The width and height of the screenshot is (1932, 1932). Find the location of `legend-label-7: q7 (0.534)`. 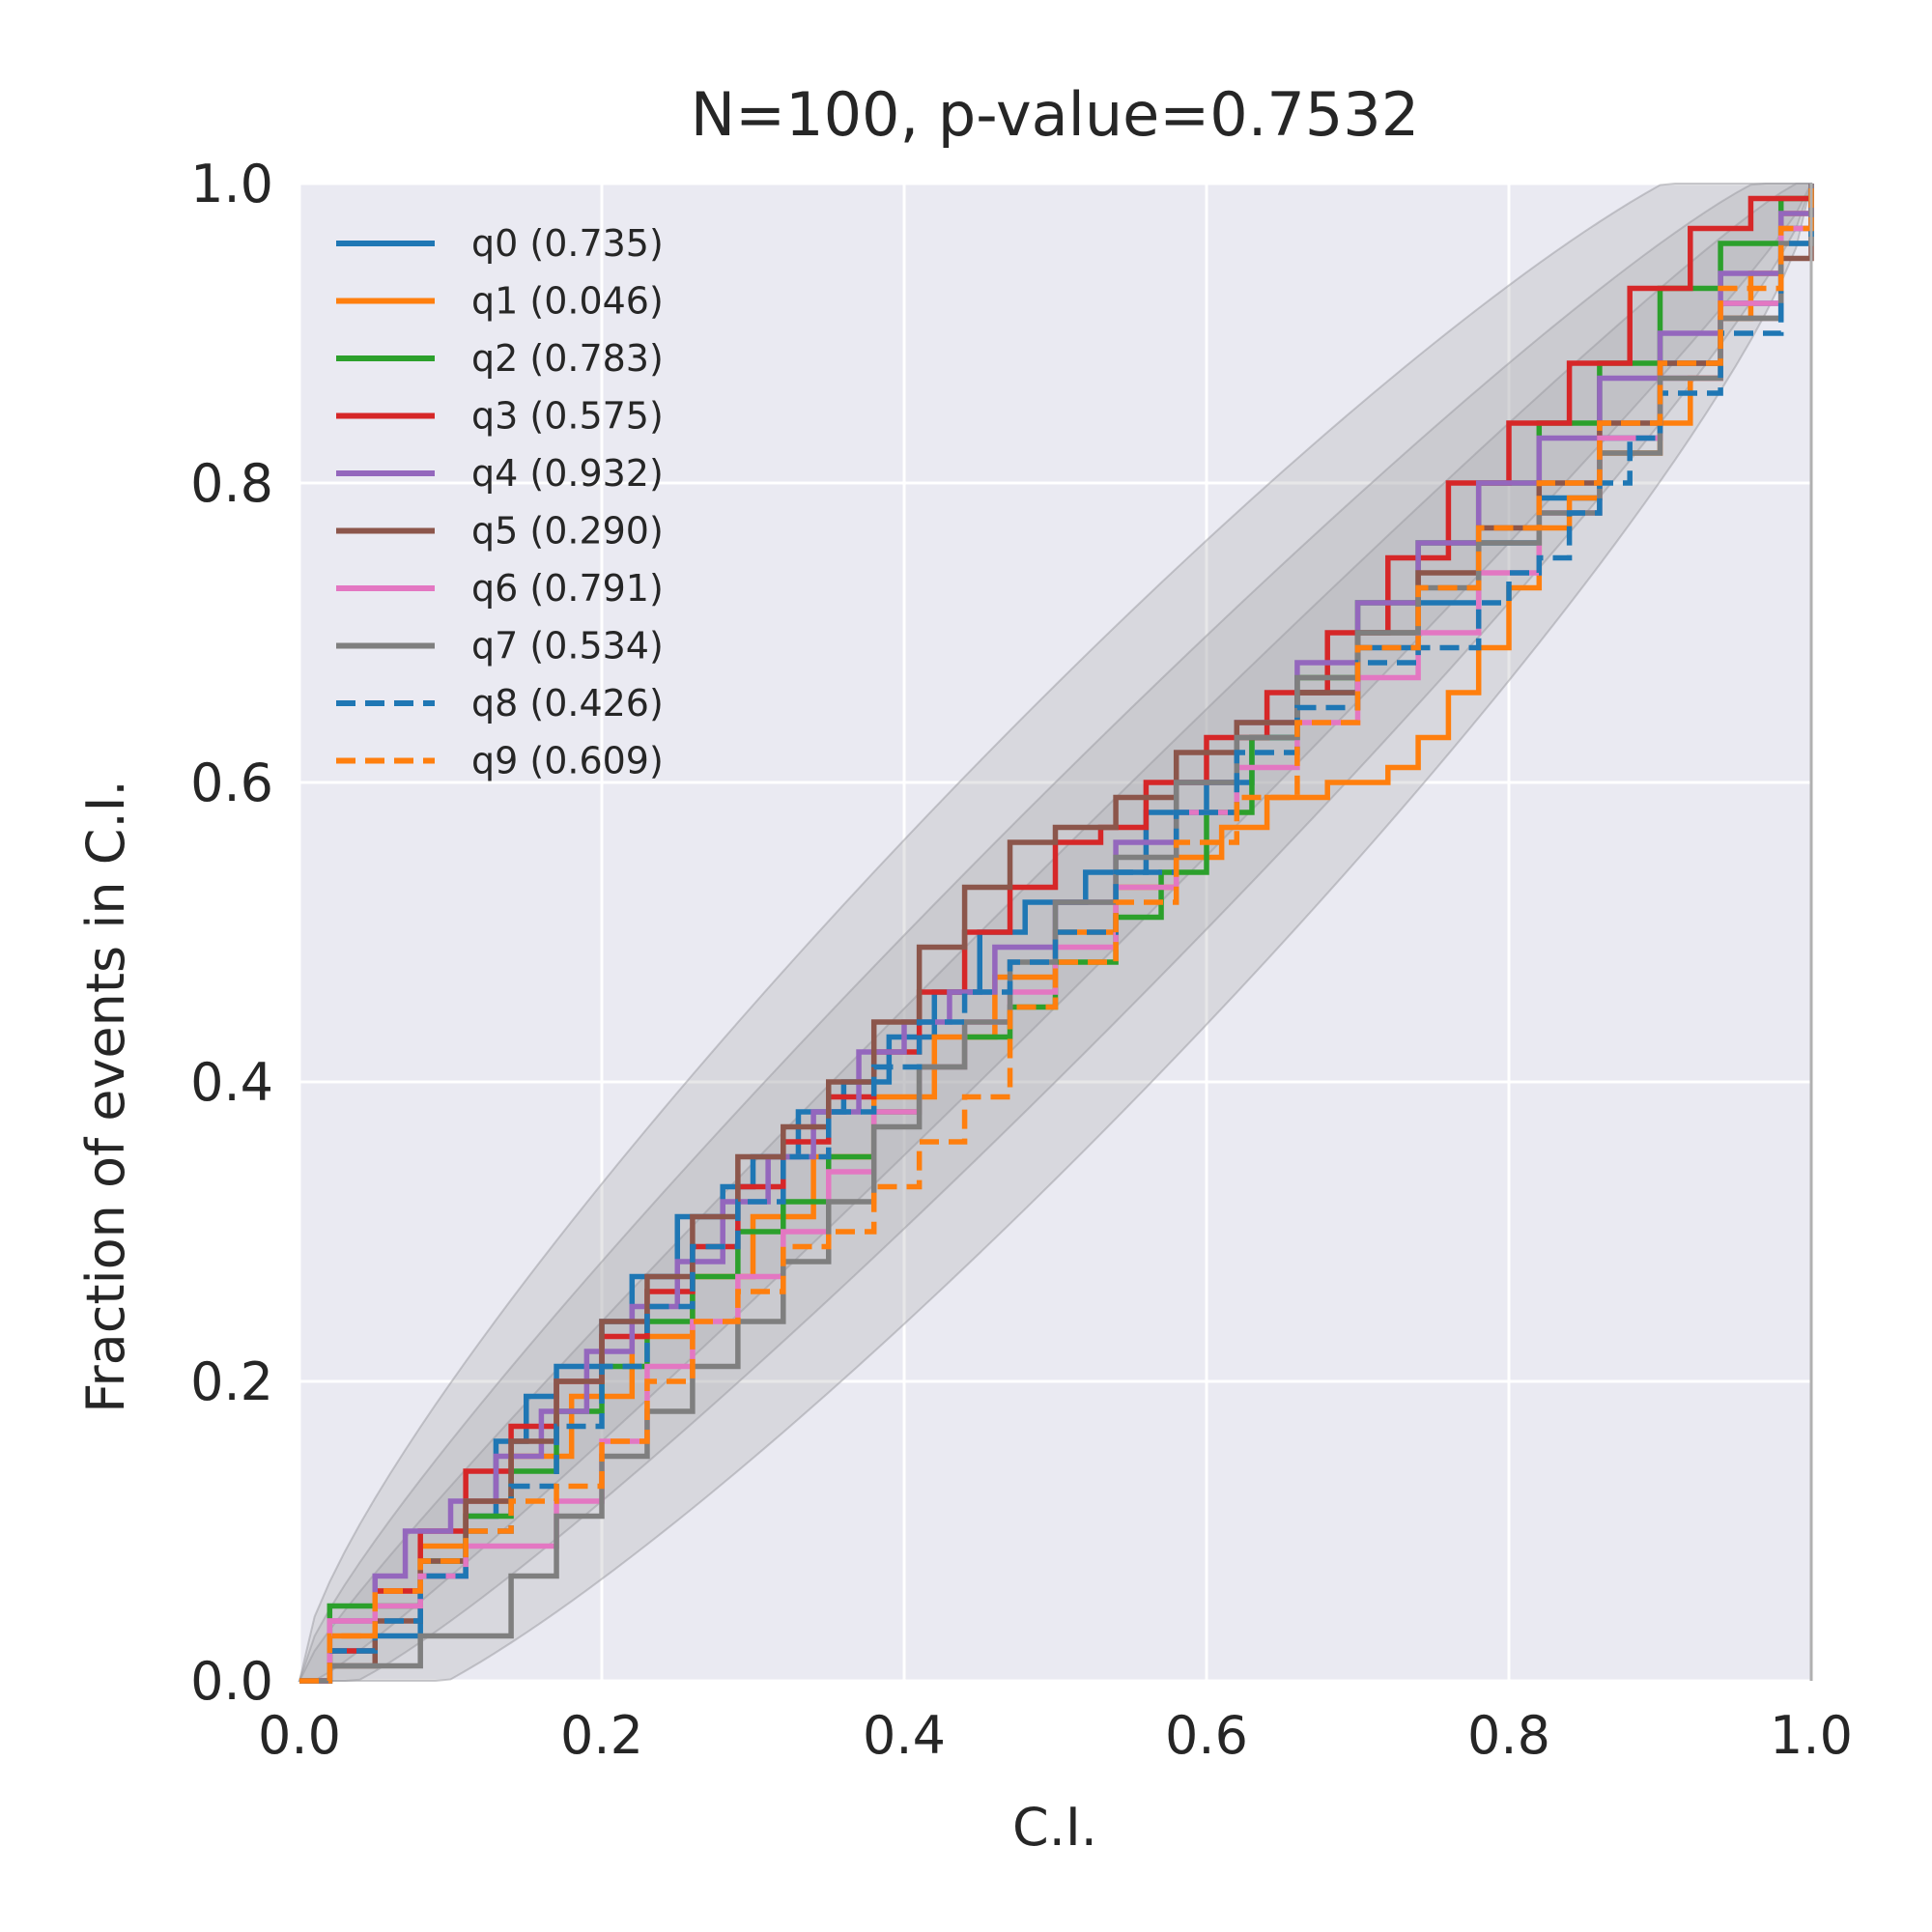

legend-label-7: q7 (0.534) is located at coordinates (567, 646).